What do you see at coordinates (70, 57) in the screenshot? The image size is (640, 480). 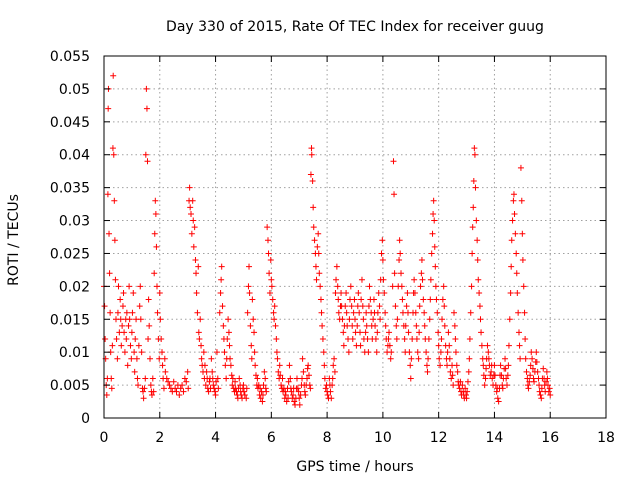 I see `y-tick-label: 0.055` at bounding box center [70, 57].